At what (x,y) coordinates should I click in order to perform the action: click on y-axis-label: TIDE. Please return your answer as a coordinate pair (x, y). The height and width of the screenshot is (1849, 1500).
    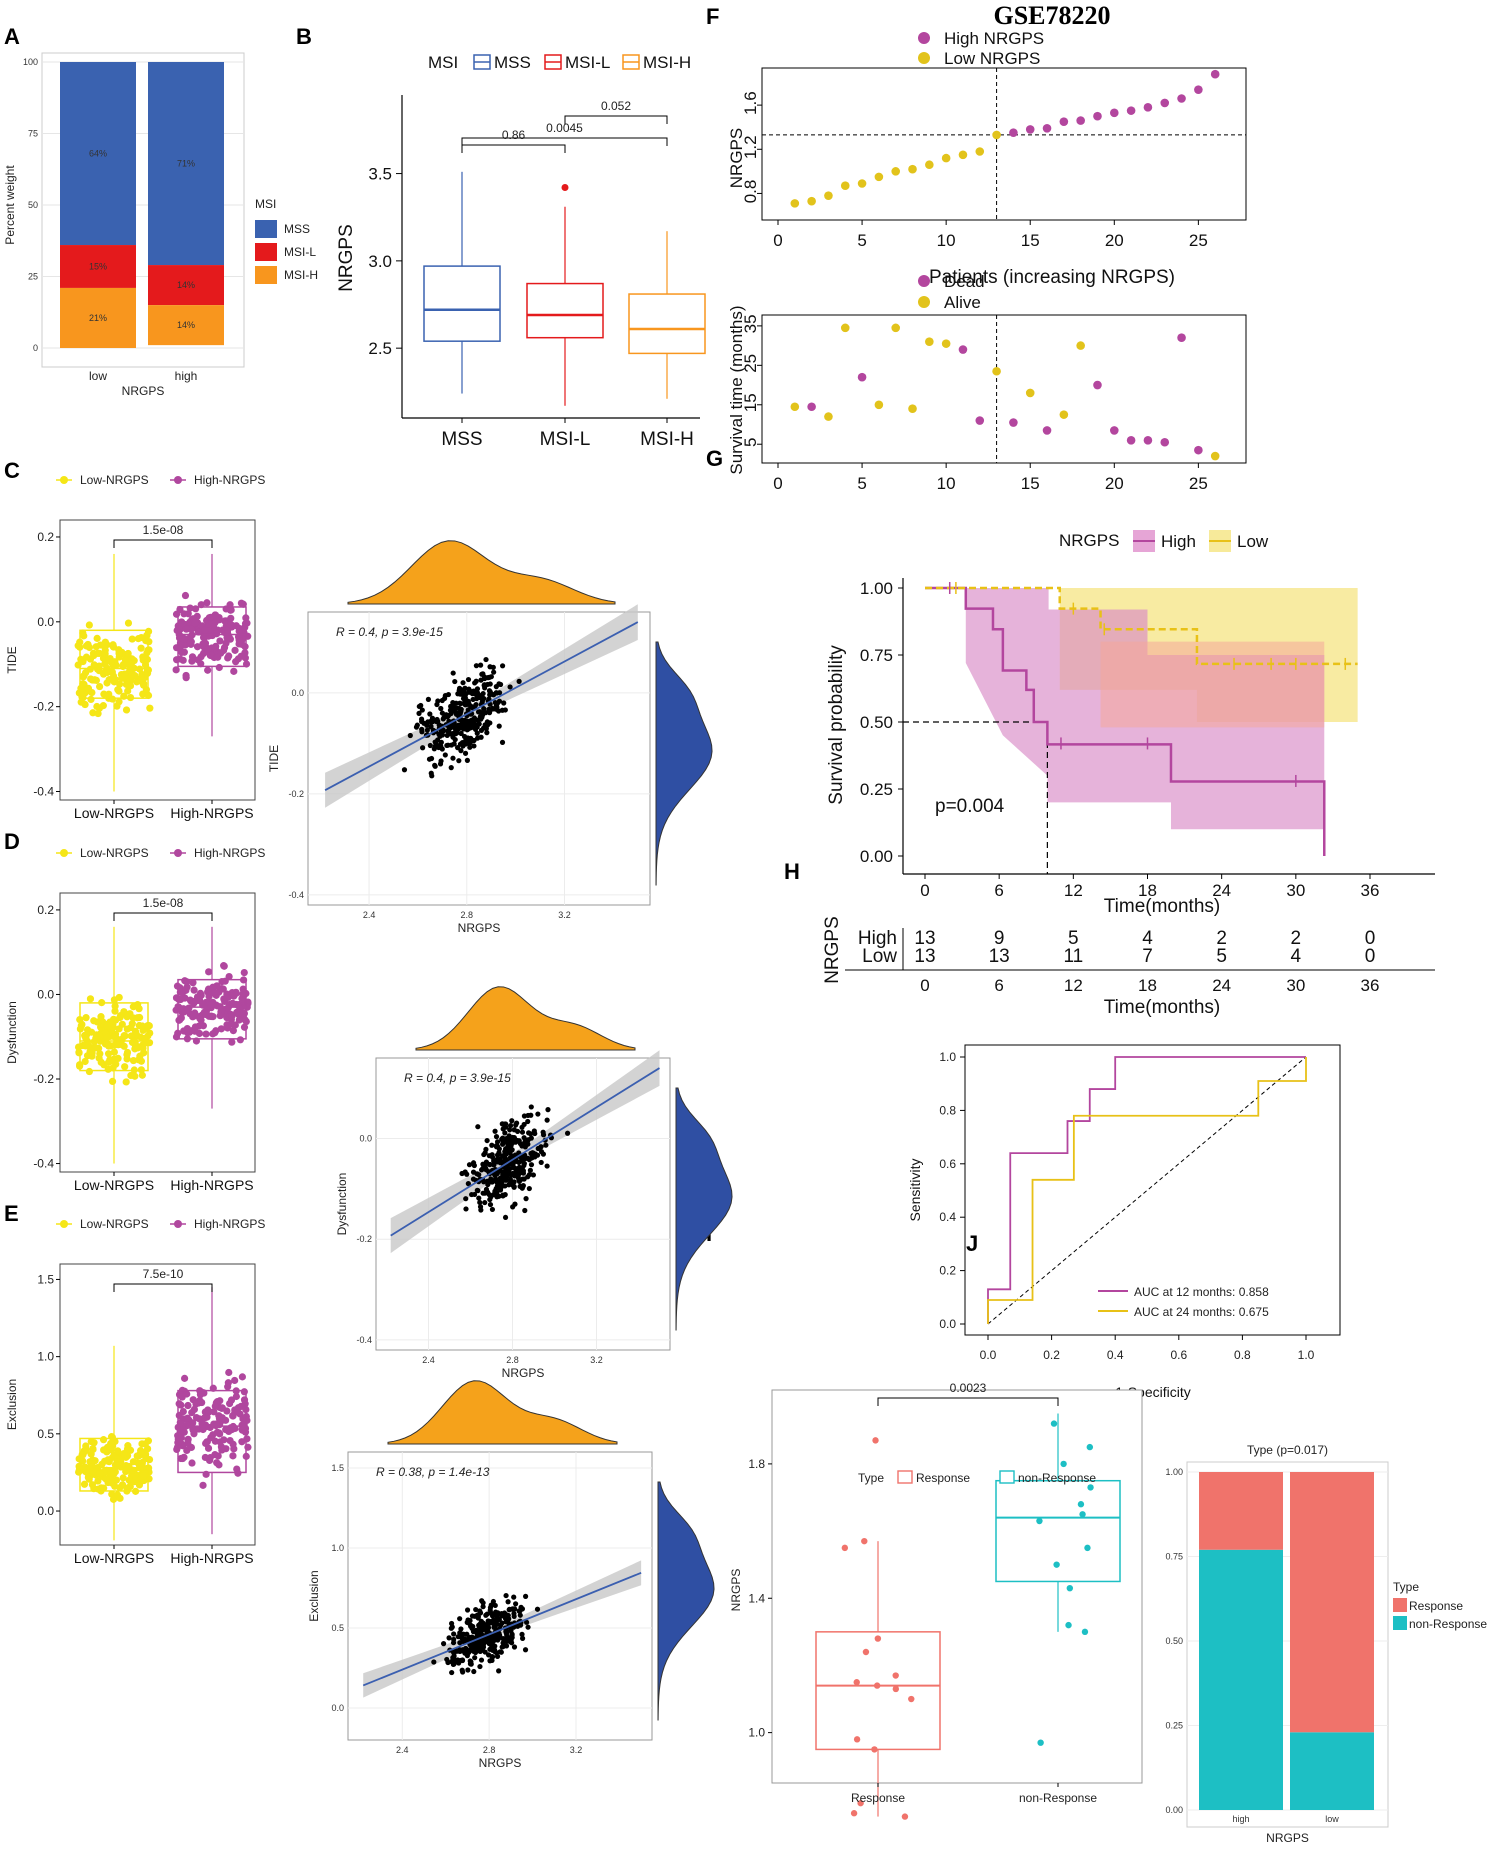
    Looking at the image, I should click on (12, 659).